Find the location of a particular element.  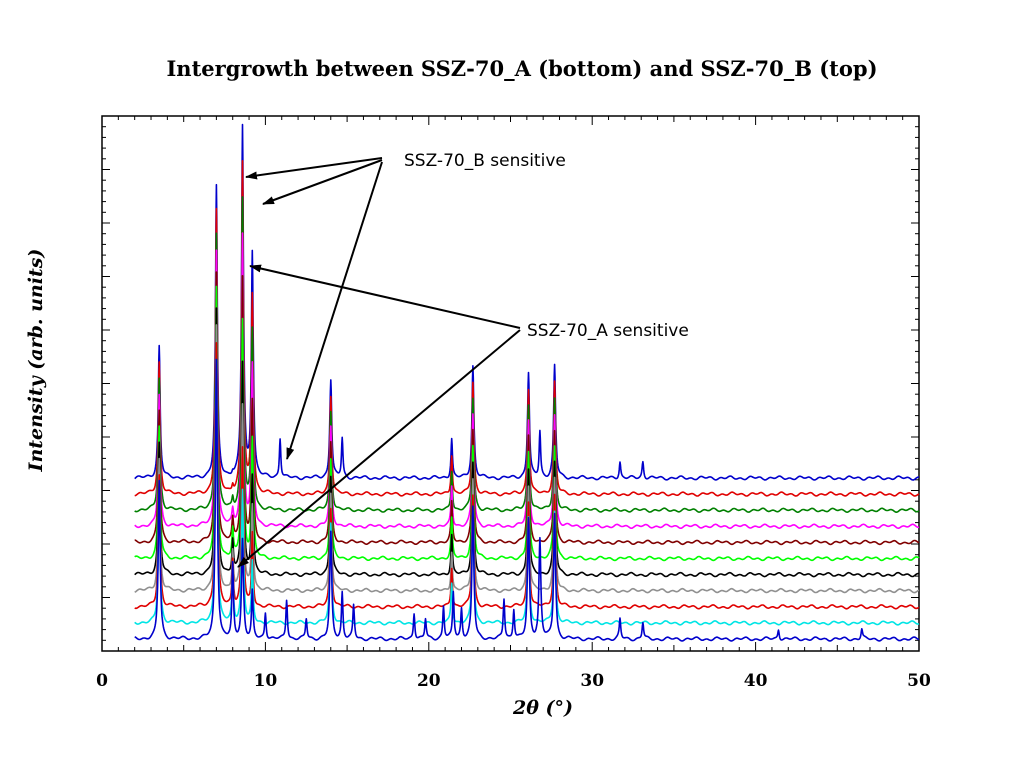

x-tick-label: 40 is located at coordinates (756, 681).